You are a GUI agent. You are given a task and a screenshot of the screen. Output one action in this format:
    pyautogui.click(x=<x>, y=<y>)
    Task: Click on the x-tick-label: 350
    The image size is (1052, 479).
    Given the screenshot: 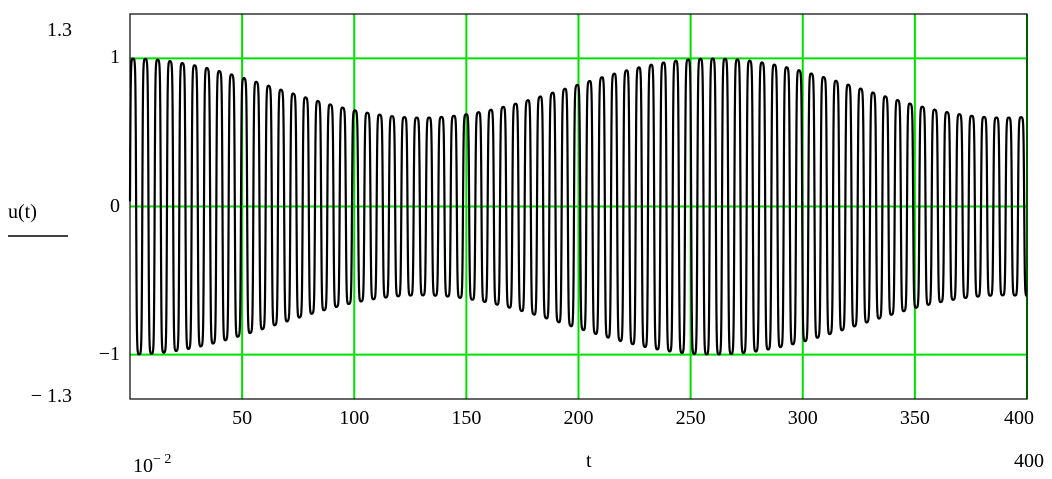 What is the action you would take?
    pyautogui.click(x=914, y=418)
    